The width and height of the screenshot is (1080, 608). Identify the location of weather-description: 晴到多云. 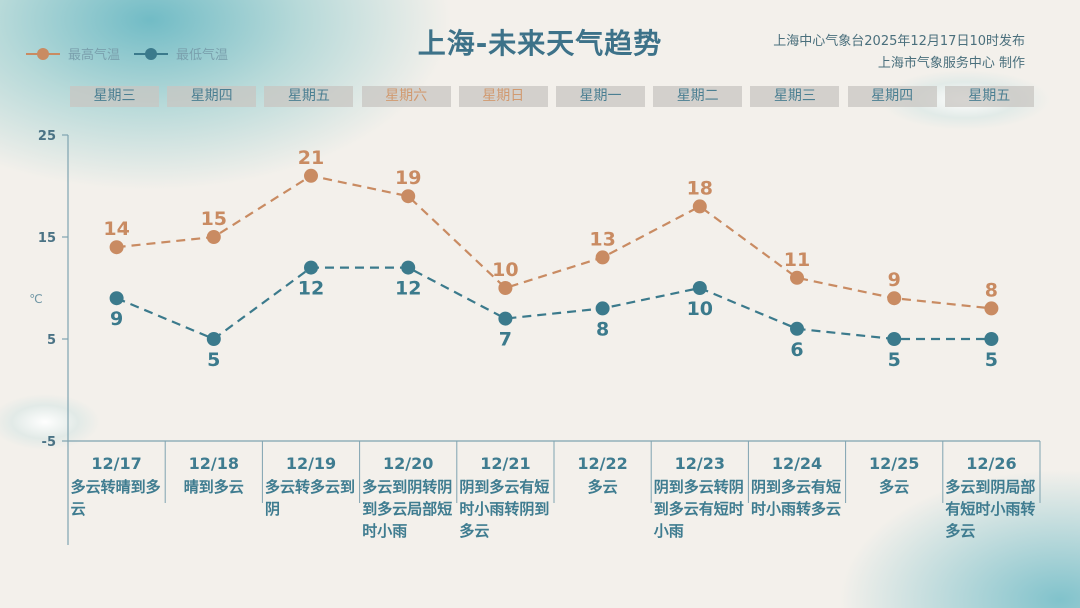
(213, 487).